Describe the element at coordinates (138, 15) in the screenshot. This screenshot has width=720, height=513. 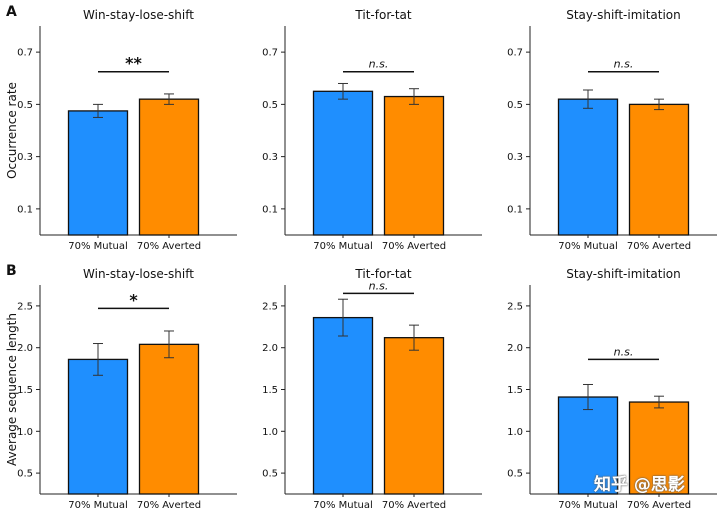
I see `panel-1-title: Win-stay-lose-shift` at that location.